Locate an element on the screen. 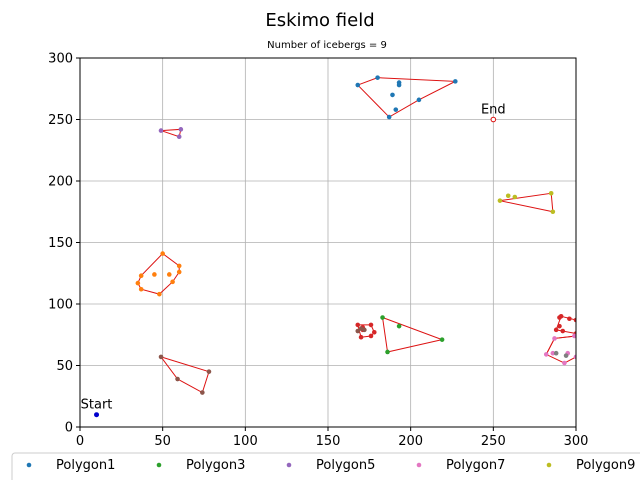 This screenshot has width=640, height=480. hull-segment is located at coordinates (560, 349).